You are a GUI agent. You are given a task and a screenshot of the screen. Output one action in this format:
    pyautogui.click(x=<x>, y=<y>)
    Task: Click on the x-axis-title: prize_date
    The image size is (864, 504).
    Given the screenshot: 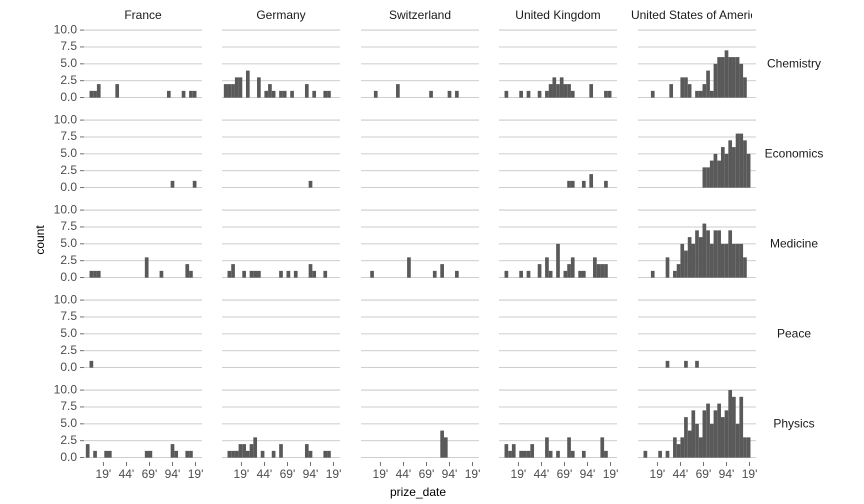 What is the action you would take?
    pyautogui.click(x=418, y=492)
    